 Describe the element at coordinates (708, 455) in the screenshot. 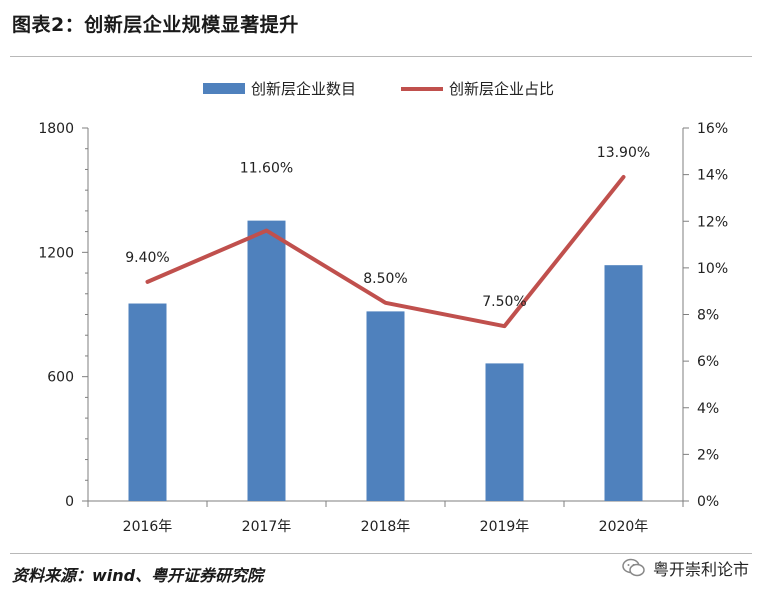

I see `right-tick-label: 2%` at that location.